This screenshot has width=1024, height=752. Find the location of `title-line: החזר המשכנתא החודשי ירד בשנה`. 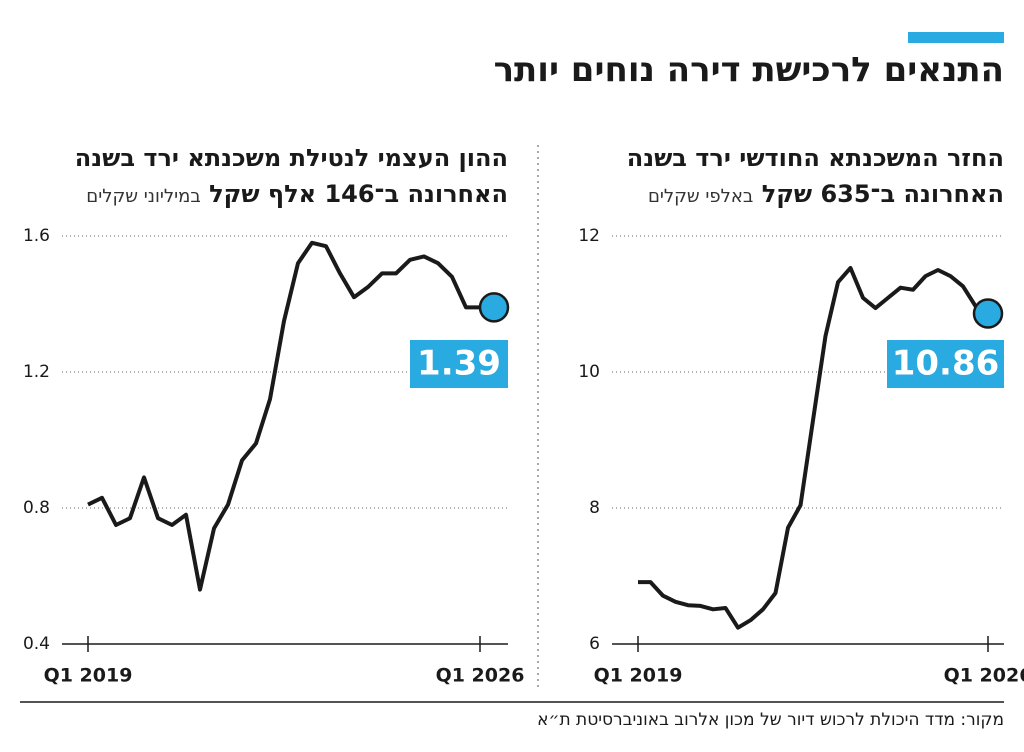

title-line: החזר המשכנתא החודשי ירד בשנה is located at coordinates (815, 158).